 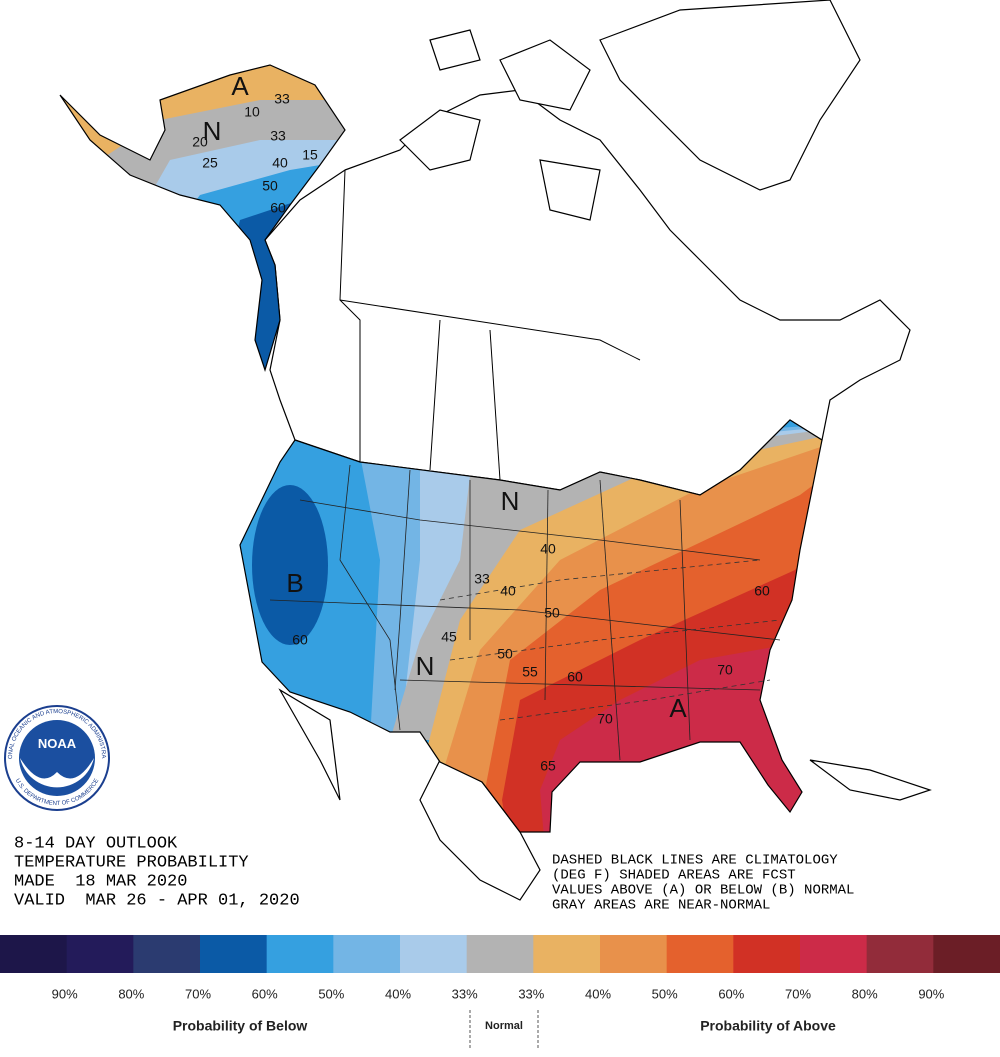 I want to click on contour-label: 20, so click(x=200, y=142).